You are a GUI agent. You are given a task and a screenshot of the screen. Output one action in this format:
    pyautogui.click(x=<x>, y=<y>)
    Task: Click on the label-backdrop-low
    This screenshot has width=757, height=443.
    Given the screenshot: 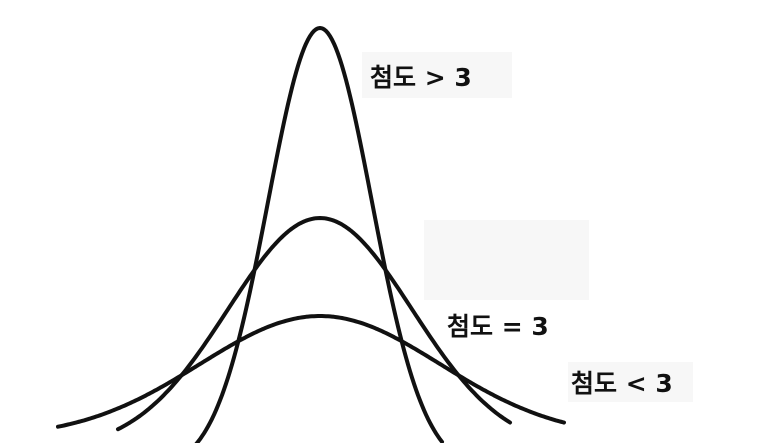 What is the action you would take?
    pyautogui.click(x=630, y=382)
    